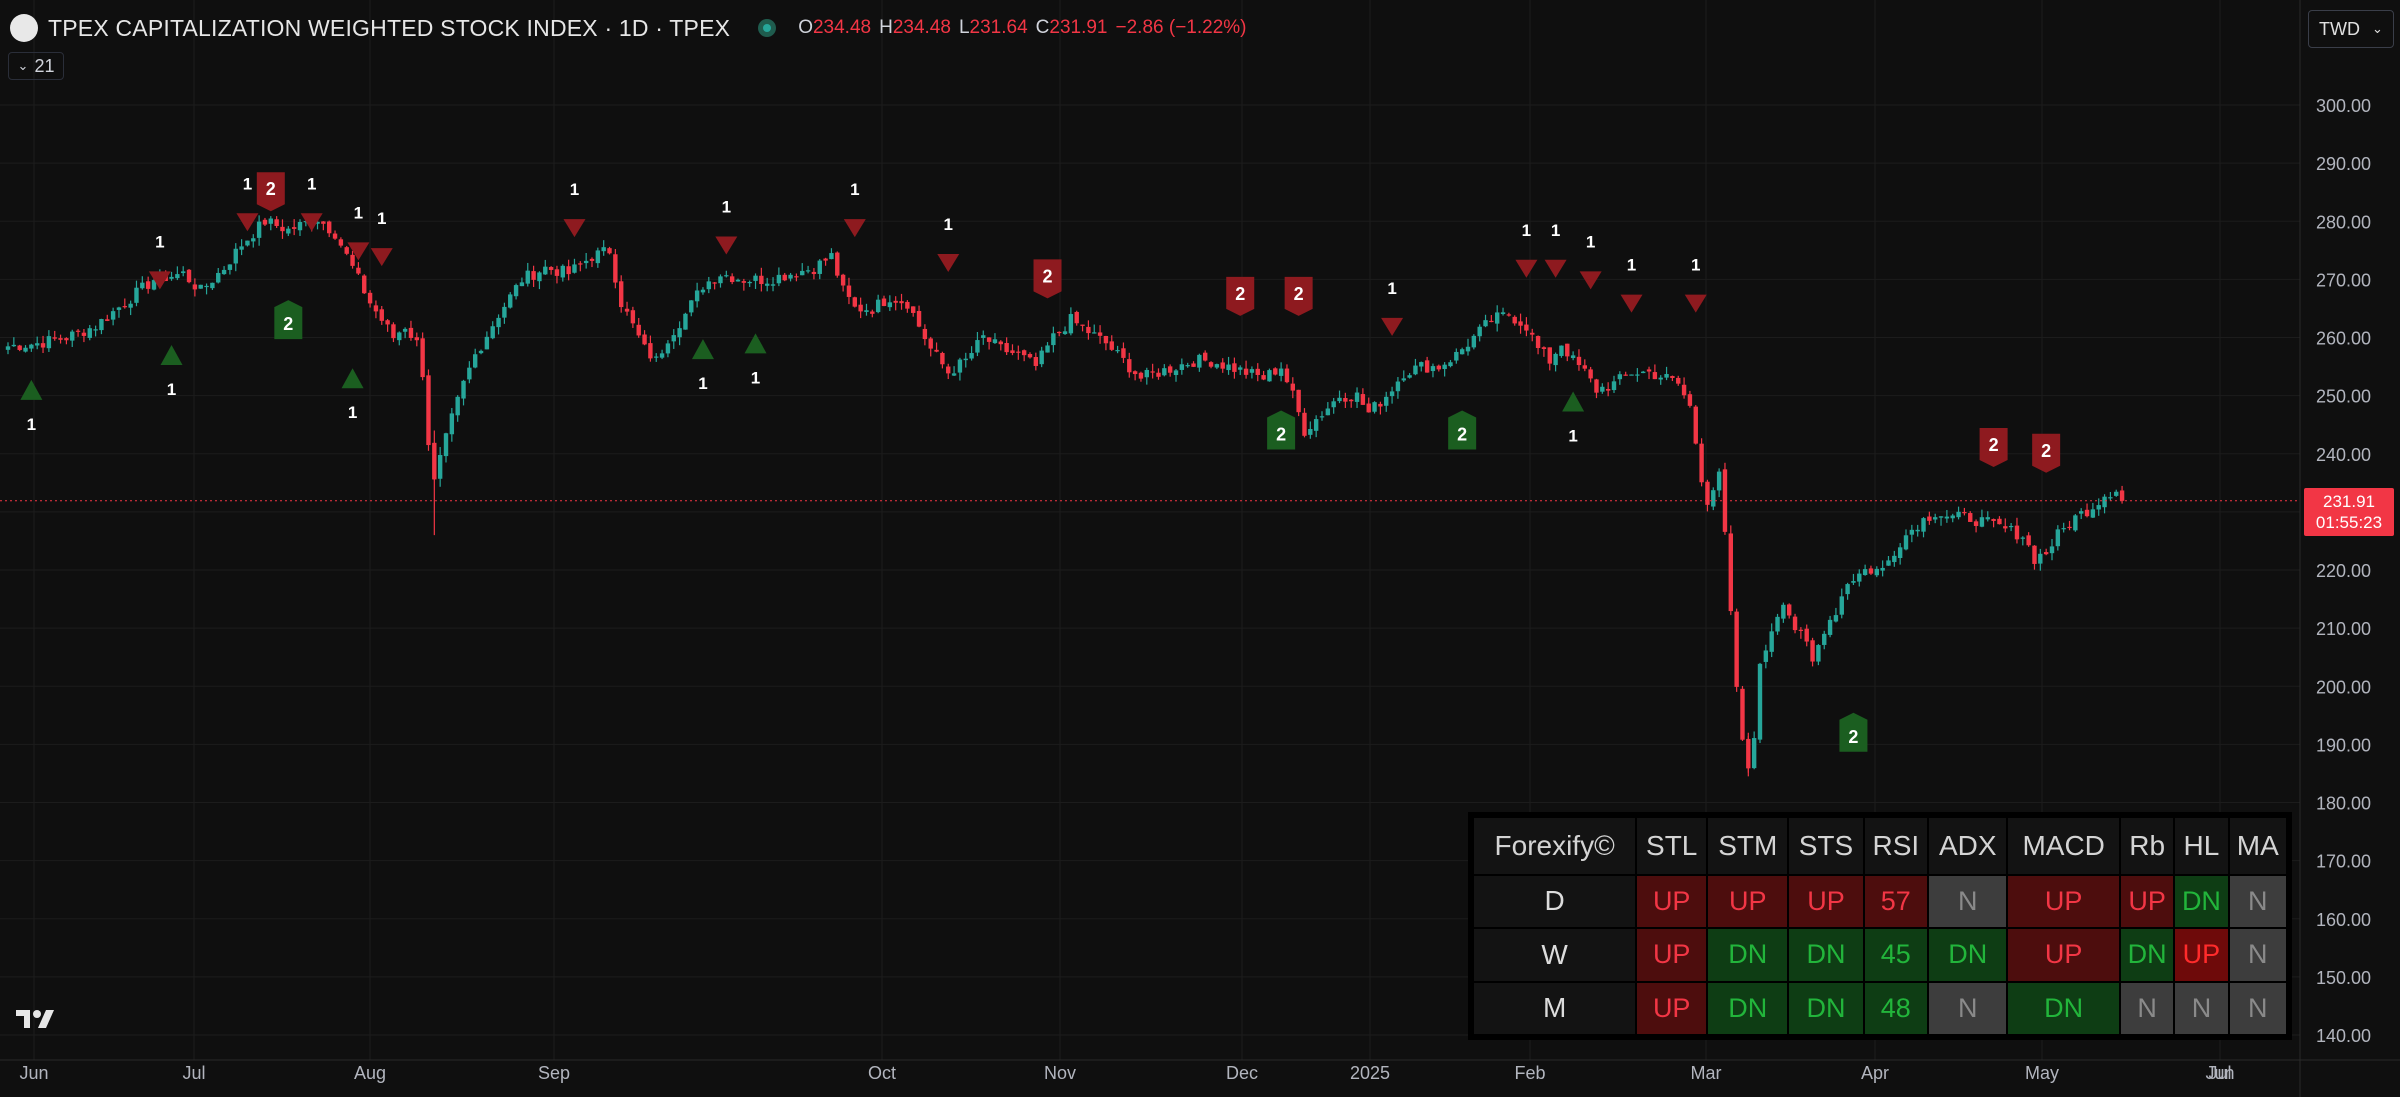 This screenshot has width=2400, height=1097. What do you see at coordinates (998, 27) in the screenshot?
I see `low-value: 231.64` at bounding box center [998, 27].